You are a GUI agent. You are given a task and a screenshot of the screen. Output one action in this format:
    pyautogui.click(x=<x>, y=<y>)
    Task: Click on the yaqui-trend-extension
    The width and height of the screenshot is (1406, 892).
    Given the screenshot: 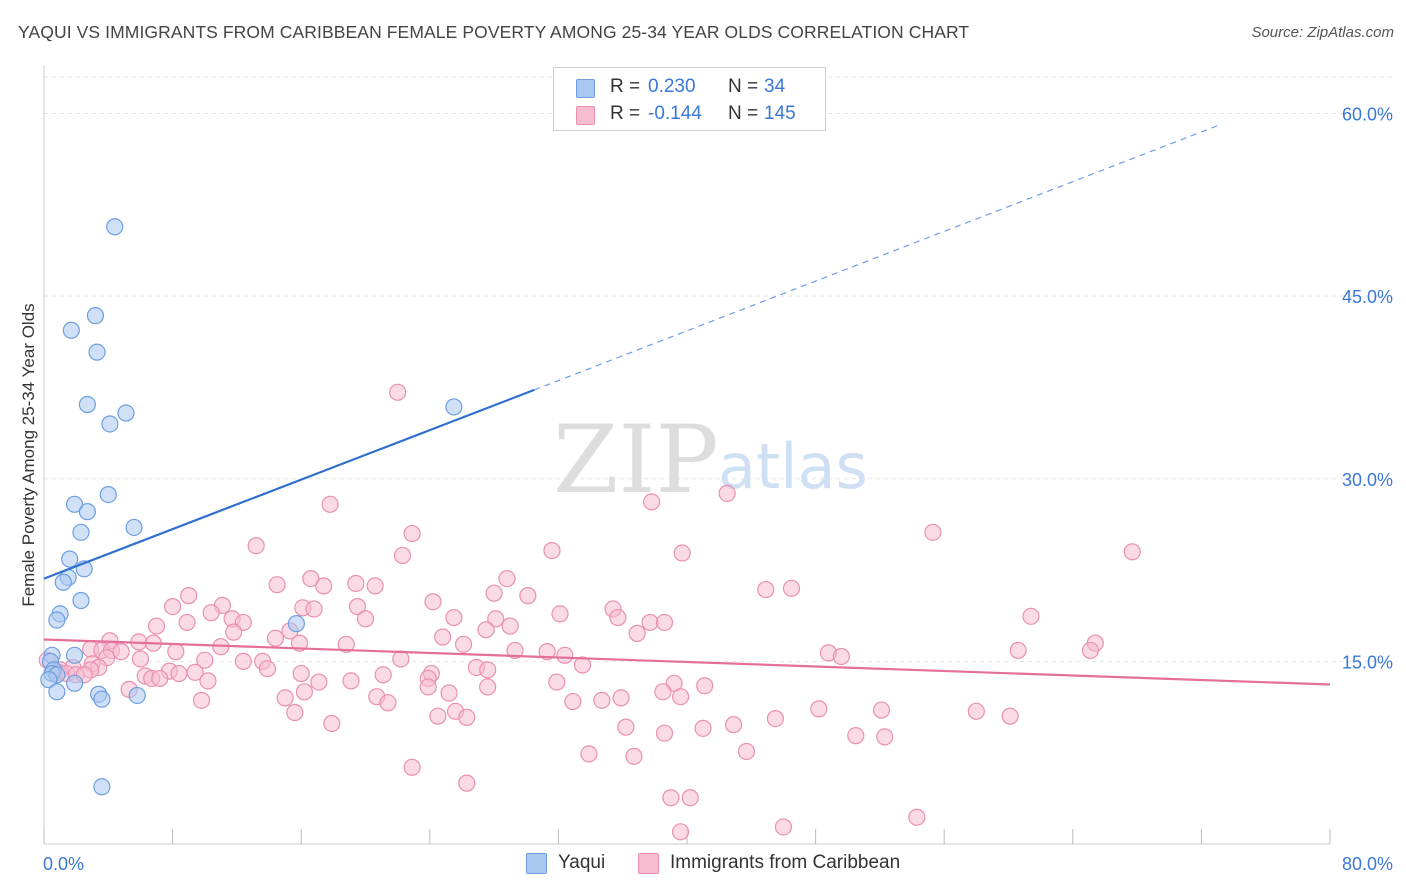 What is the action you would take?
    pyautogui.click(x=876, y=258)
    